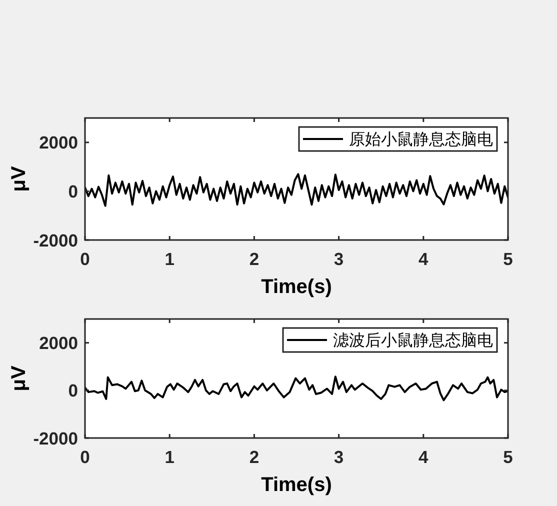 This screenshot has width=557, height=506. What do you see at coordinates (421, 139) in the screenshot?
I see `legend-label: 原始小鼠静息态脑电` at bounding box center [421, 139].